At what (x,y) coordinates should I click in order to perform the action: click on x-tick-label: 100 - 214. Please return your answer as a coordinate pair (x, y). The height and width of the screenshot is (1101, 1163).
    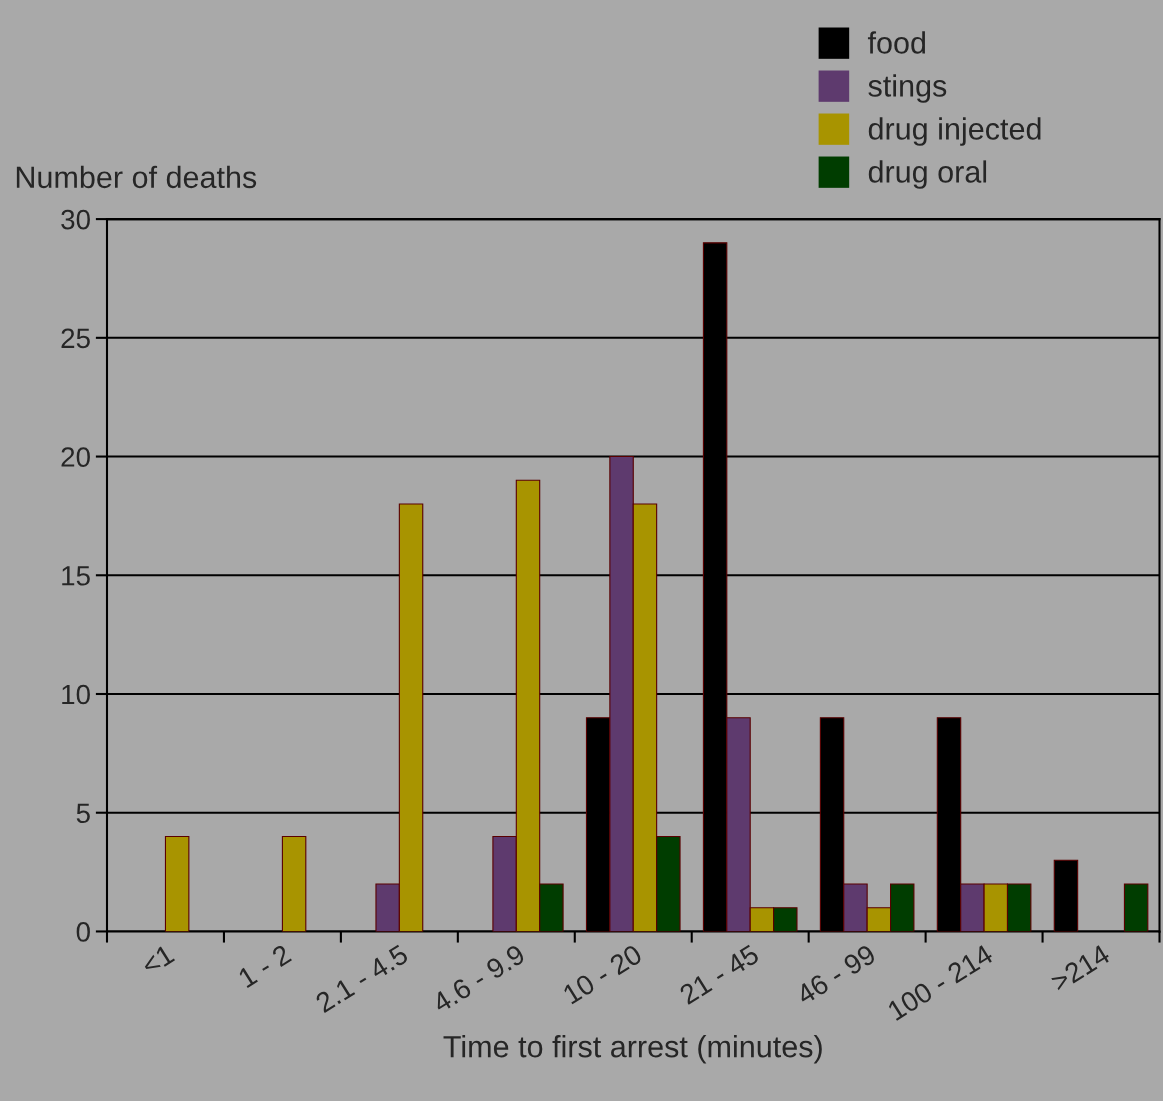
    Looking at the image, I should click on (940, 982).